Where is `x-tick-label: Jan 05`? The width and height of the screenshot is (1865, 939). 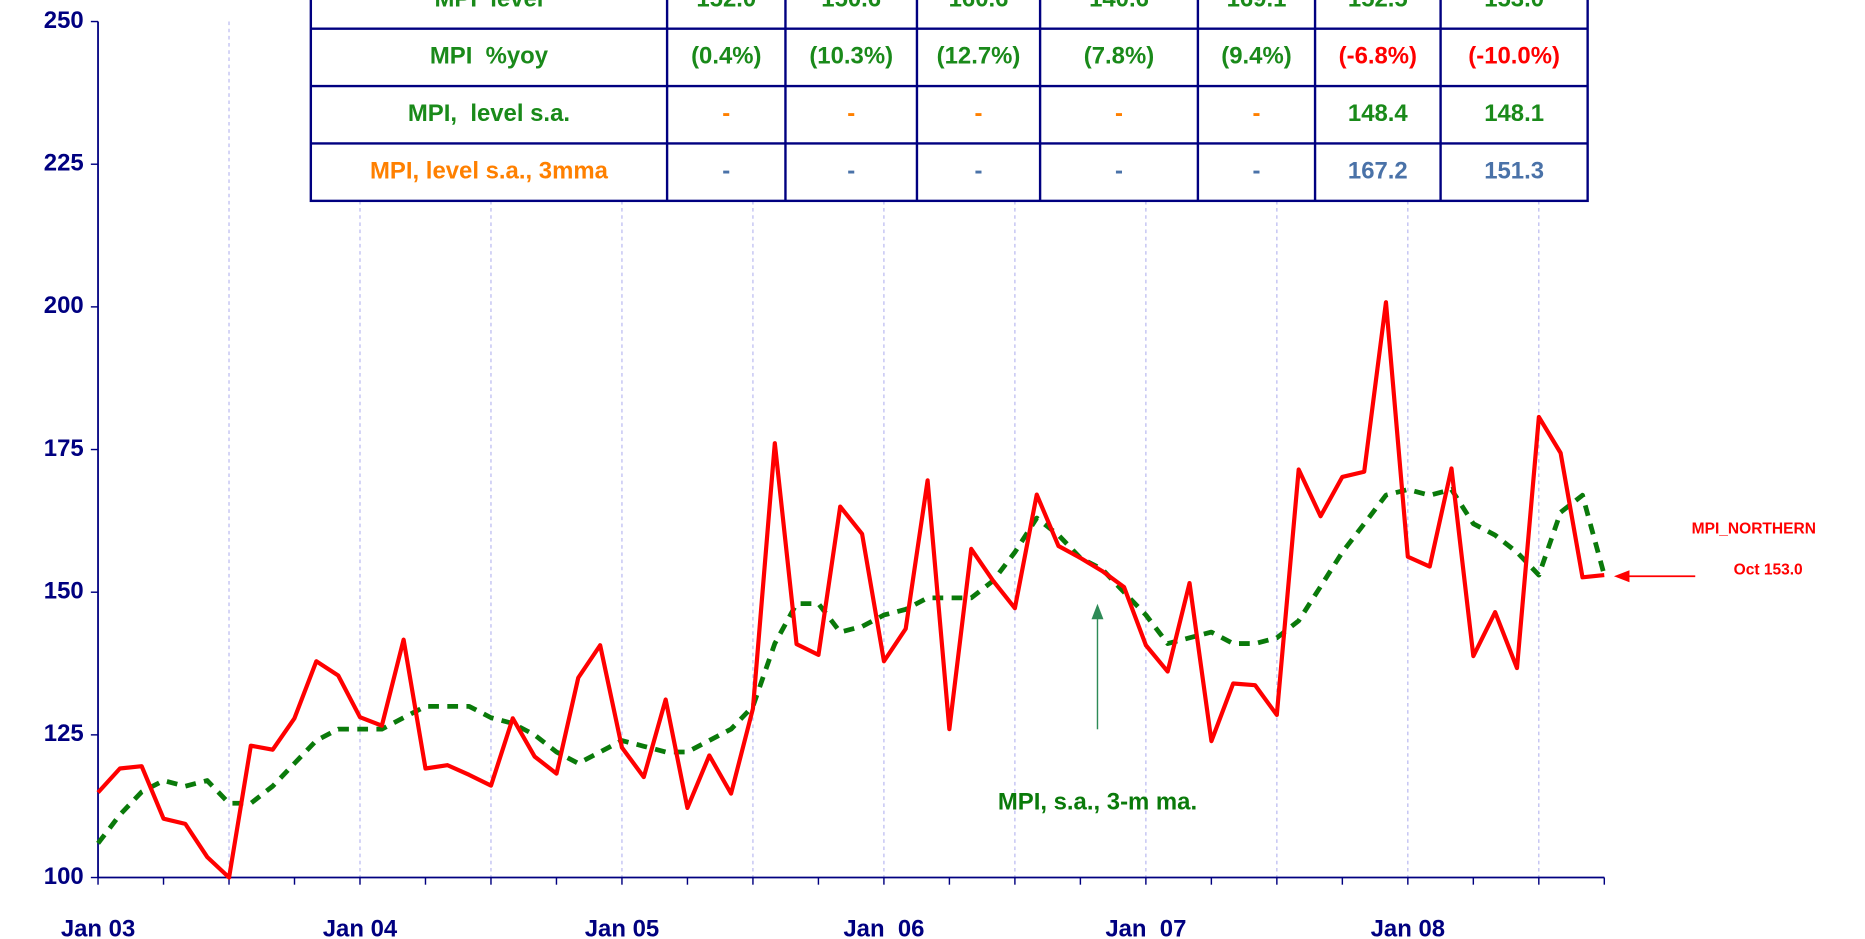 x-tick-label: Jan 05 is located at coordinates (622, 927).